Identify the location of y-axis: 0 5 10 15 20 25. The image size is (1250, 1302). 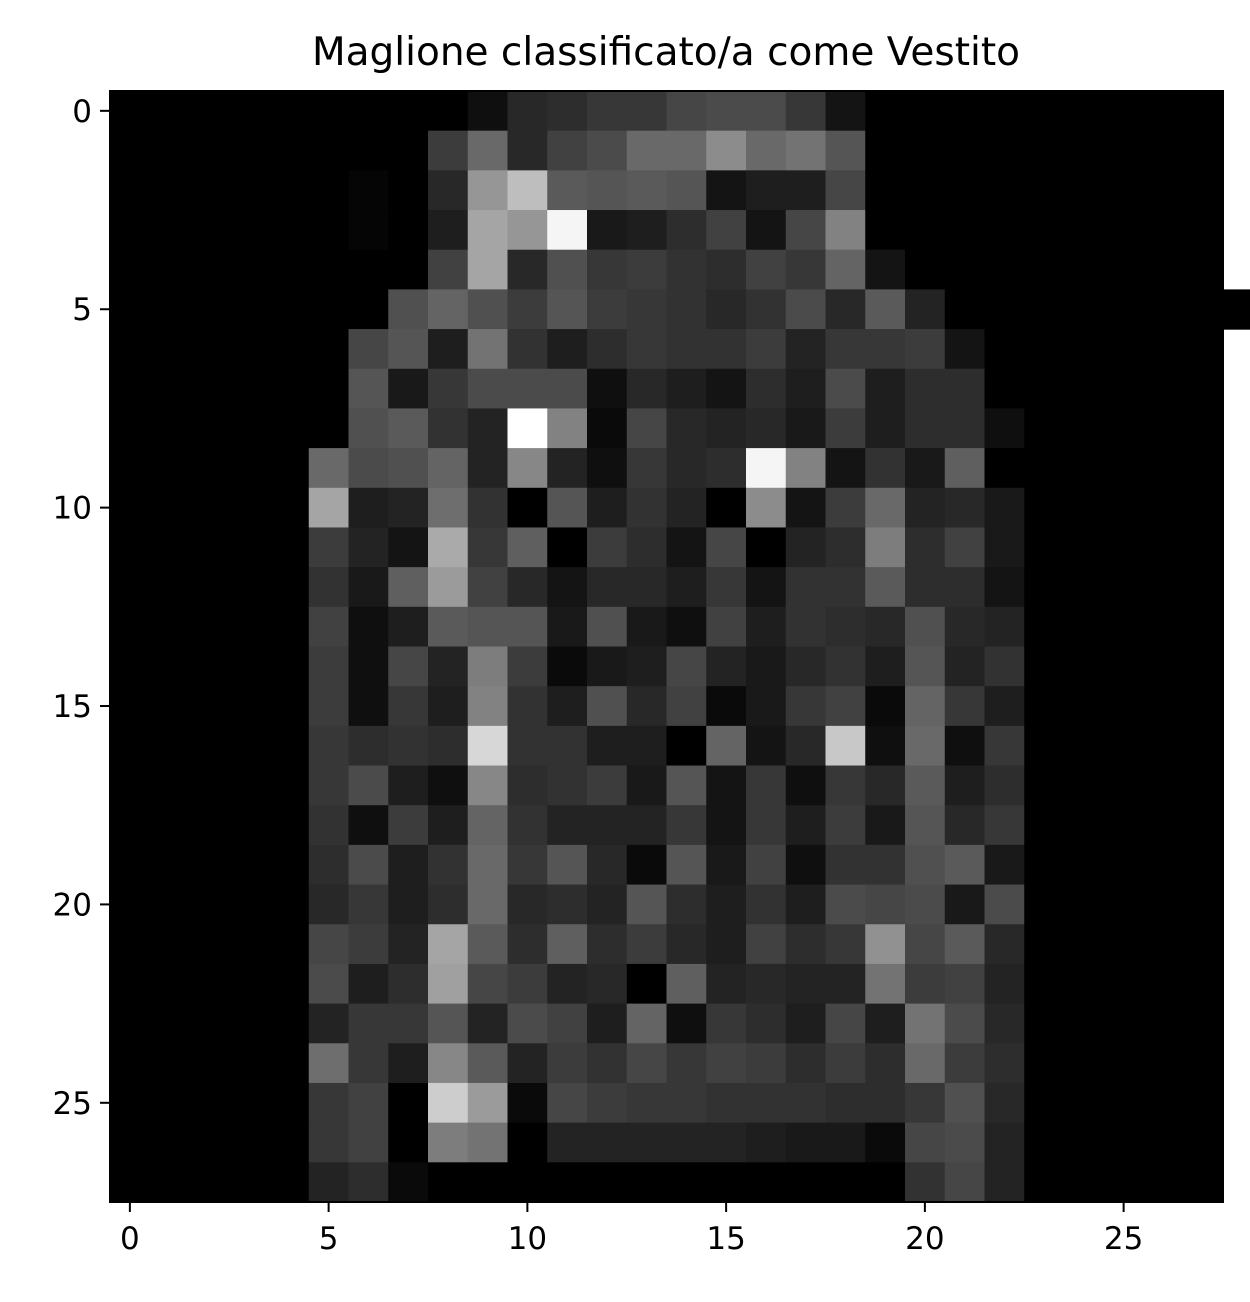
(81, 608).